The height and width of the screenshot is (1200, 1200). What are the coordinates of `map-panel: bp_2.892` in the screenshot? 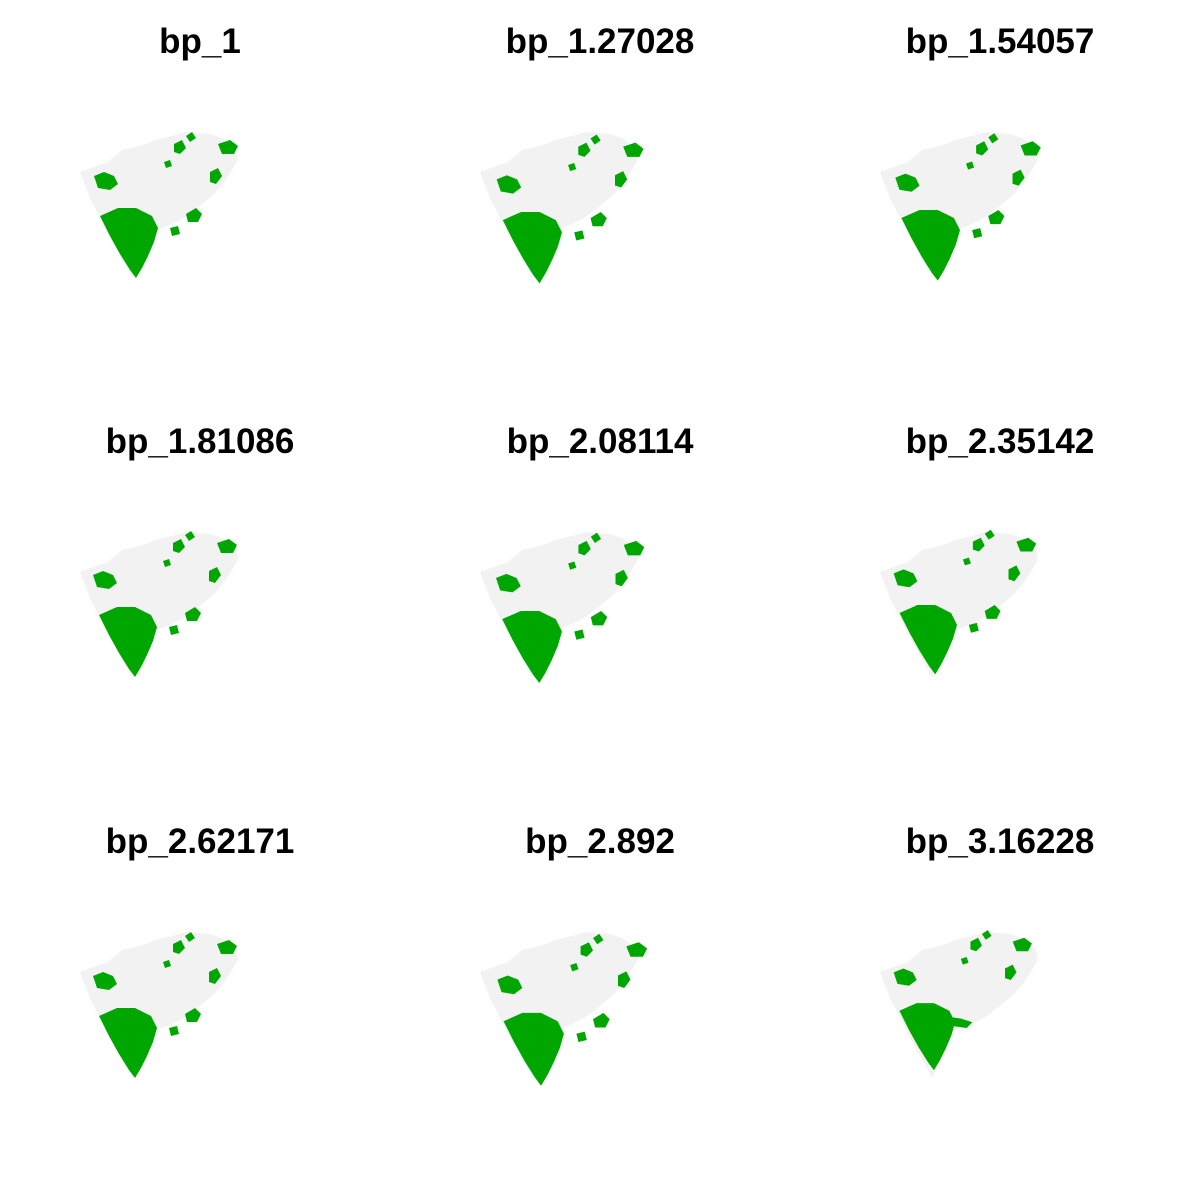 It's located at (600, 1000).